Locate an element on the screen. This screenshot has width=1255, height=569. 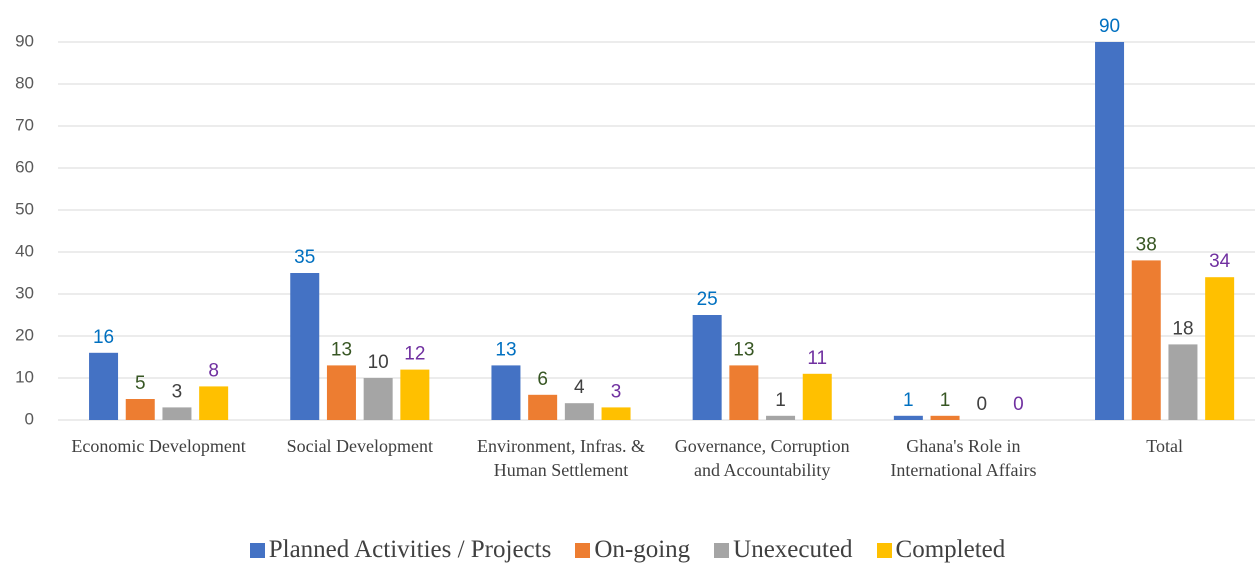
y-tick-label: 0 is located at coordinates (29, 418).